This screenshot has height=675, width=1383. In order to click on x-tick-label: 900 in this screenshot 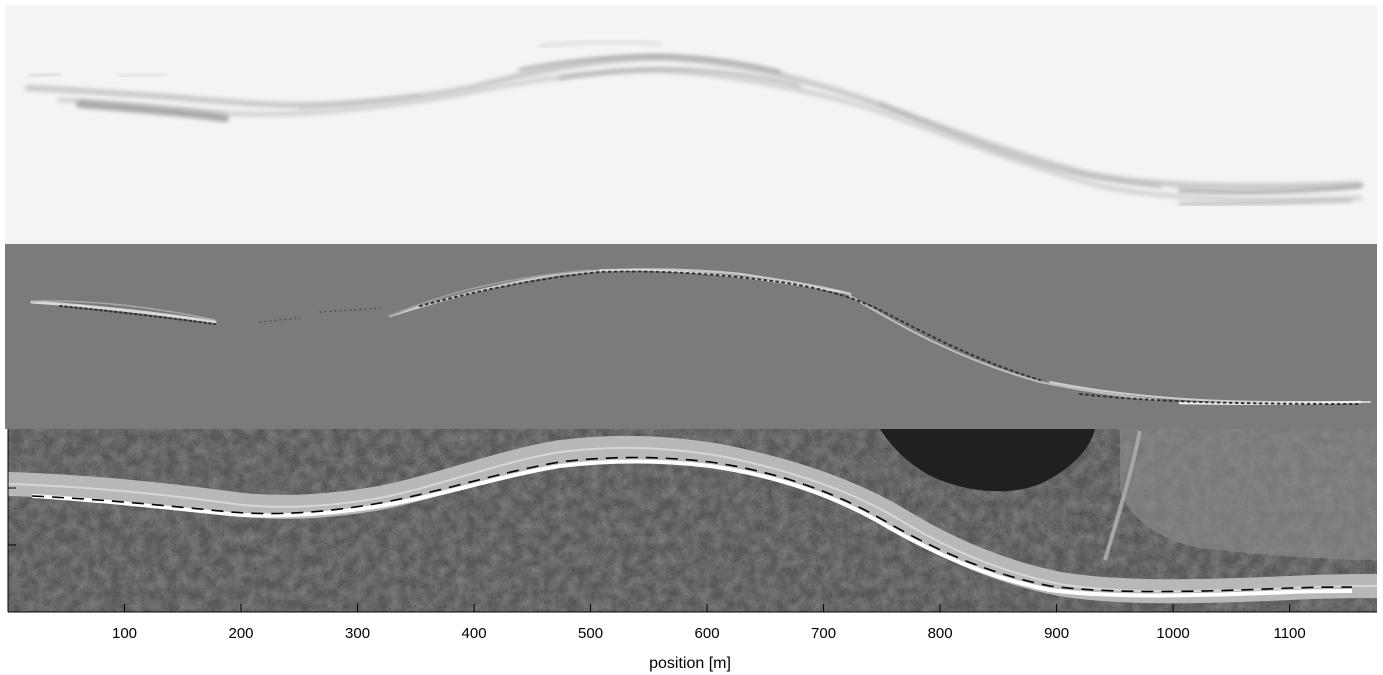, I will do `click(1056, 633)`.